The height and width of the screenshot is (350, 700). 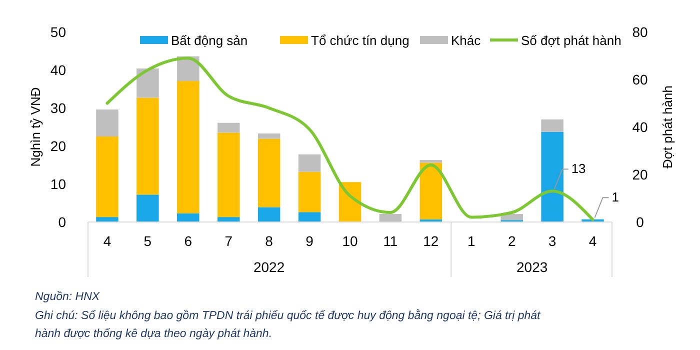 I want to click on data-label: 1, so click(x=616, y=197).